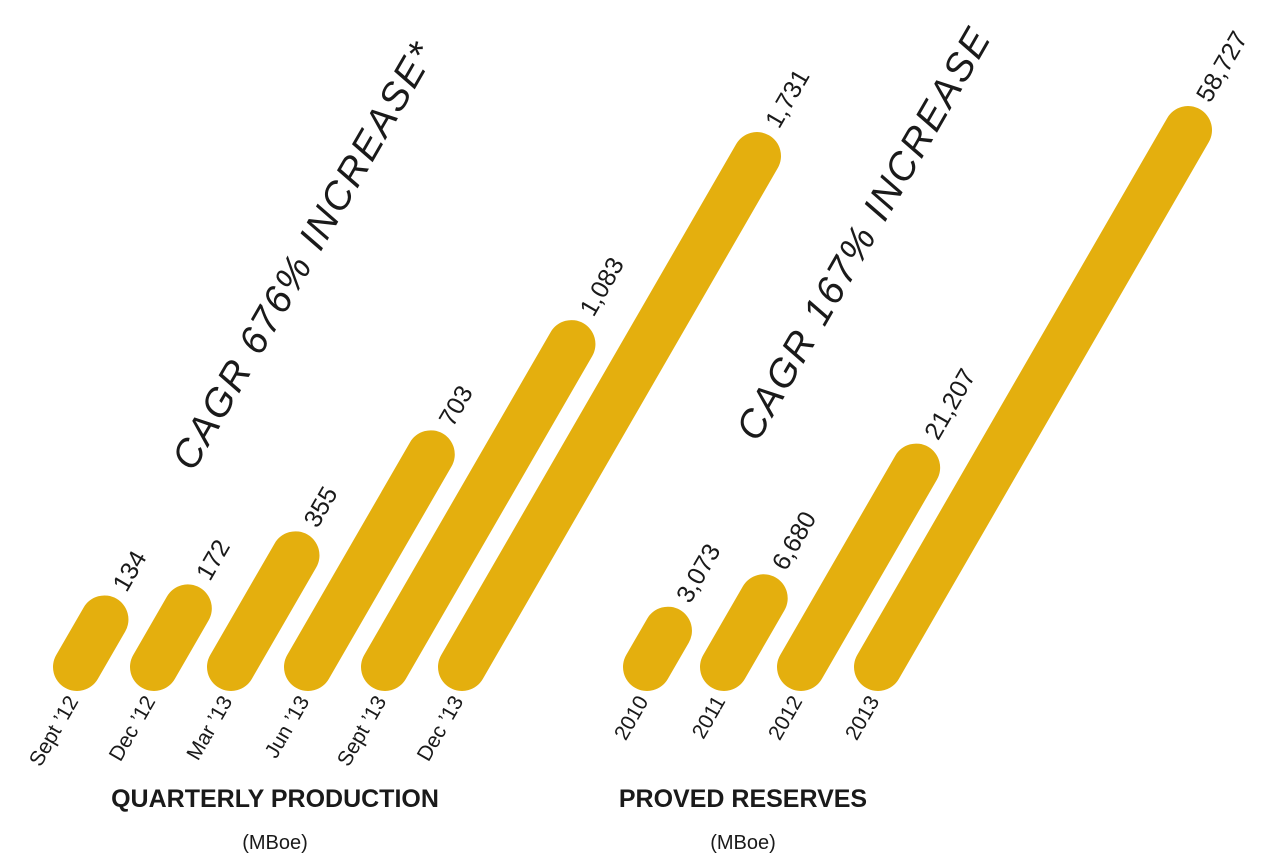  What do you see at coordinates (275, 799) in the screenshot?
I see `quarterly-production-title: QUARTERLY PRODUCTION` at bounding box center [275, 799].